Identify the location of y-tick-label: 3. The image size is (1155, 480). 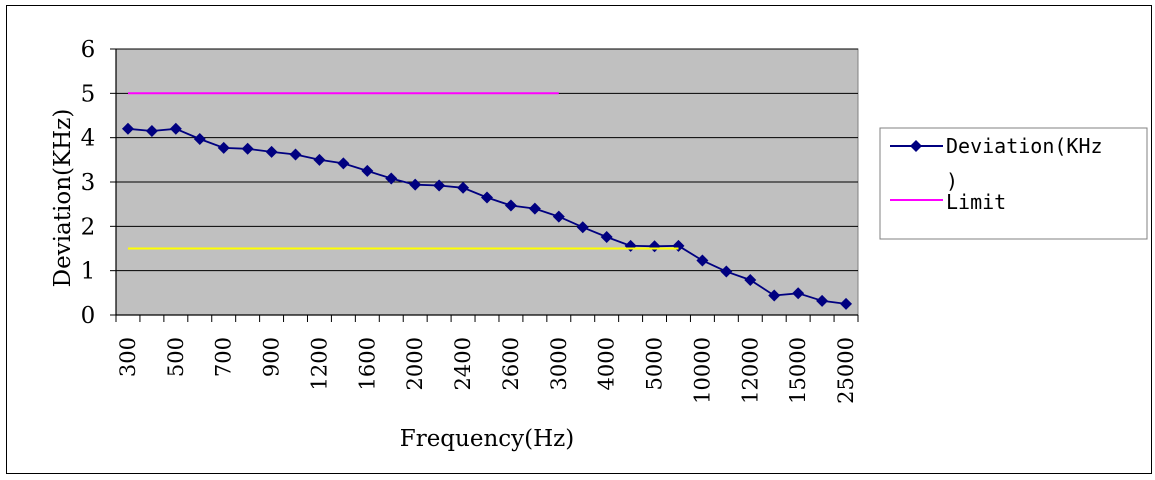
(88, 183).